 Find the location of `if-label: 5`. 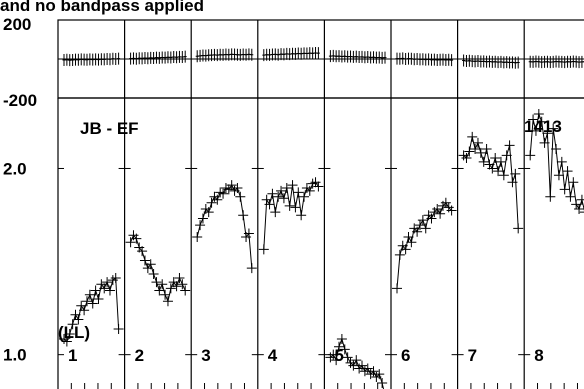

if-label: 5 is located at coordinates (338, 355).